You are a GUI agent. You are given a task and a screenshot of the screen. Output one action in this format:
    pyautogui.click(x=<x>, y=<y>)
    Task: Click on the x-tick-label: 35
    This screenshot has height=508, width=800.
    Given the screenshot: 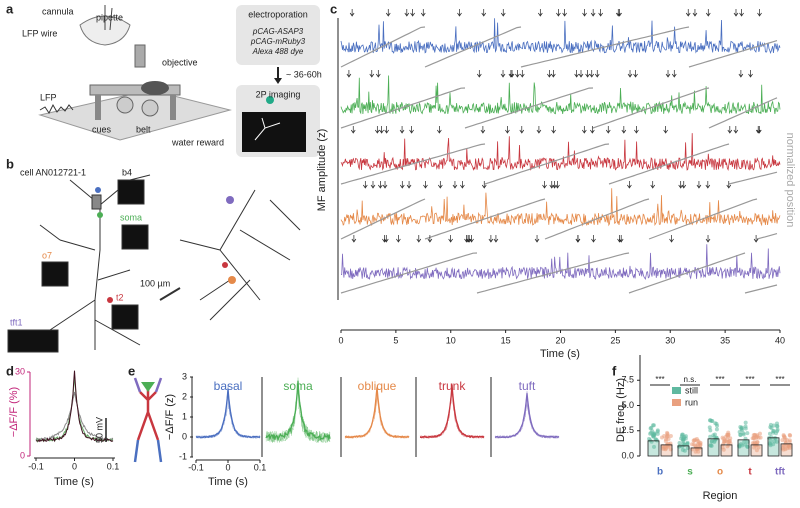 What is the action you would take?
    pyautogui.click(x=725, y=340)
    